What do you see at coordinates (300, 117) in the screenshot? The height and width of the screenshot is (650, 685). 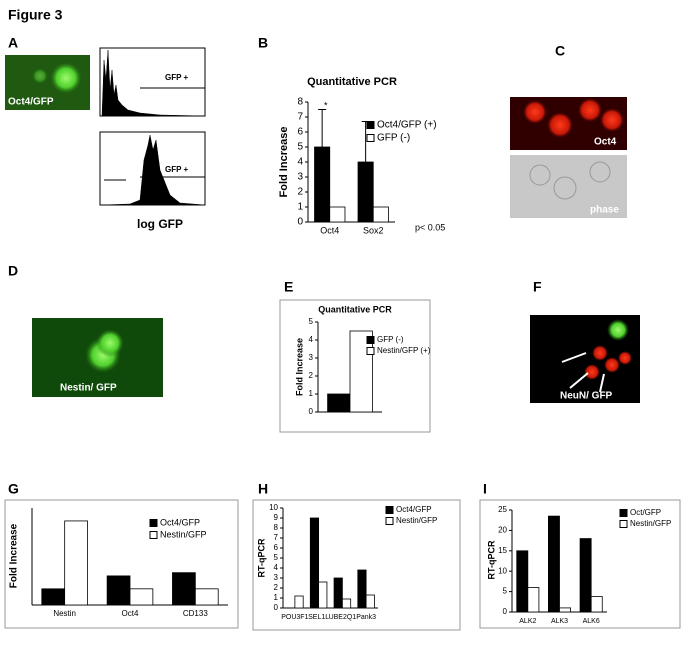 I see `y-tick-label: 7` at bounding box center [300, 117].